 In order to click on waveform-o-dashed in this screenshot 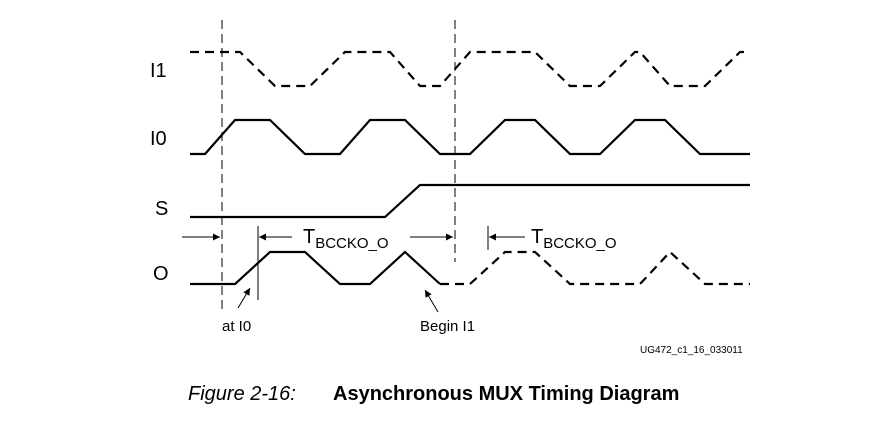, I will do `click(595, 268)`.